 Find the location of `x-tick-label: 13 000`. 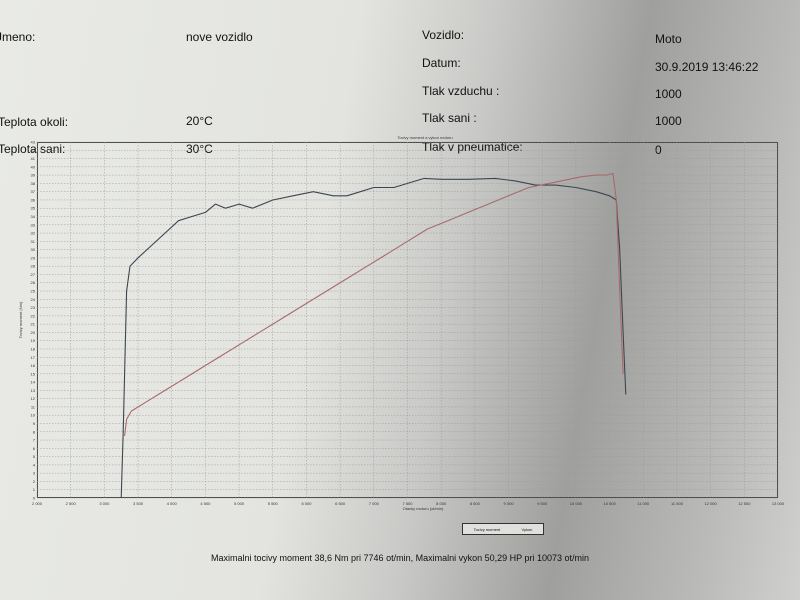

x-tick-label: 13 000 is located at coordinates (778, 503).